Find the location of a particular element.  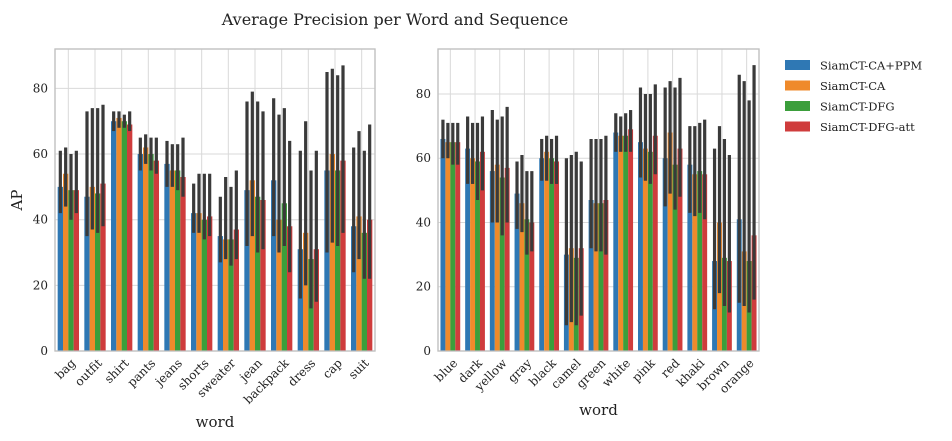

bar-outfit-SiamCT-CA+PPM is located at coordinates (87, 273).